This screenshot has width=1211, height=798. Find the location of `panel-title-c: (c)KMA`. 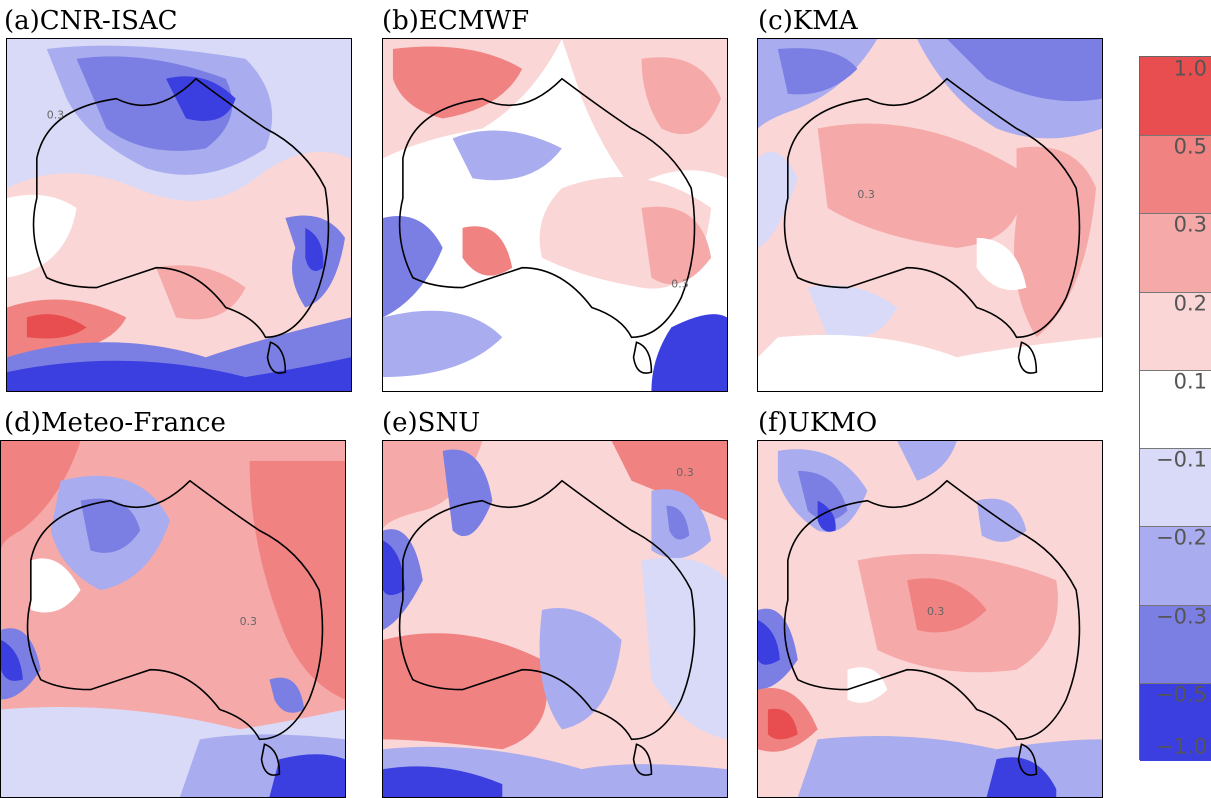

panel-title-c: (c)KMA is located at coordinates (808, 21).